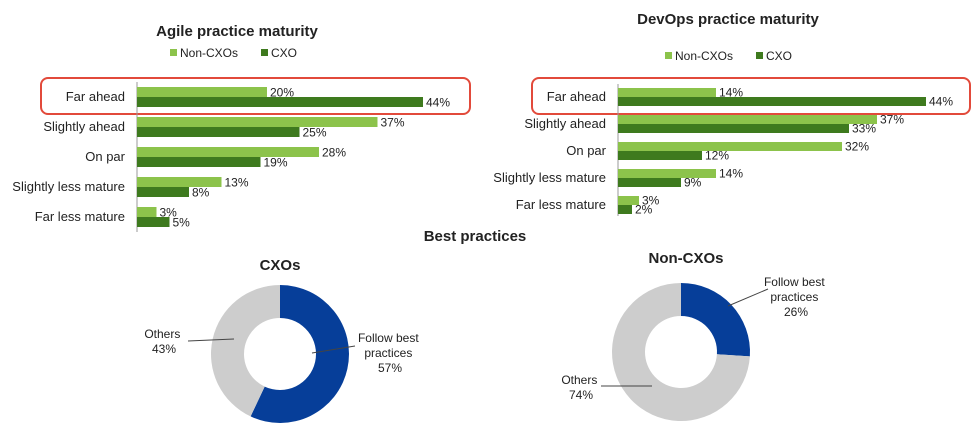 This screenshot has height=435, width=974. What do you see at coordinates (751, 96) in the screenshot?
I see `devops-highlight-far-ahead` at bounding box center [751, 96].